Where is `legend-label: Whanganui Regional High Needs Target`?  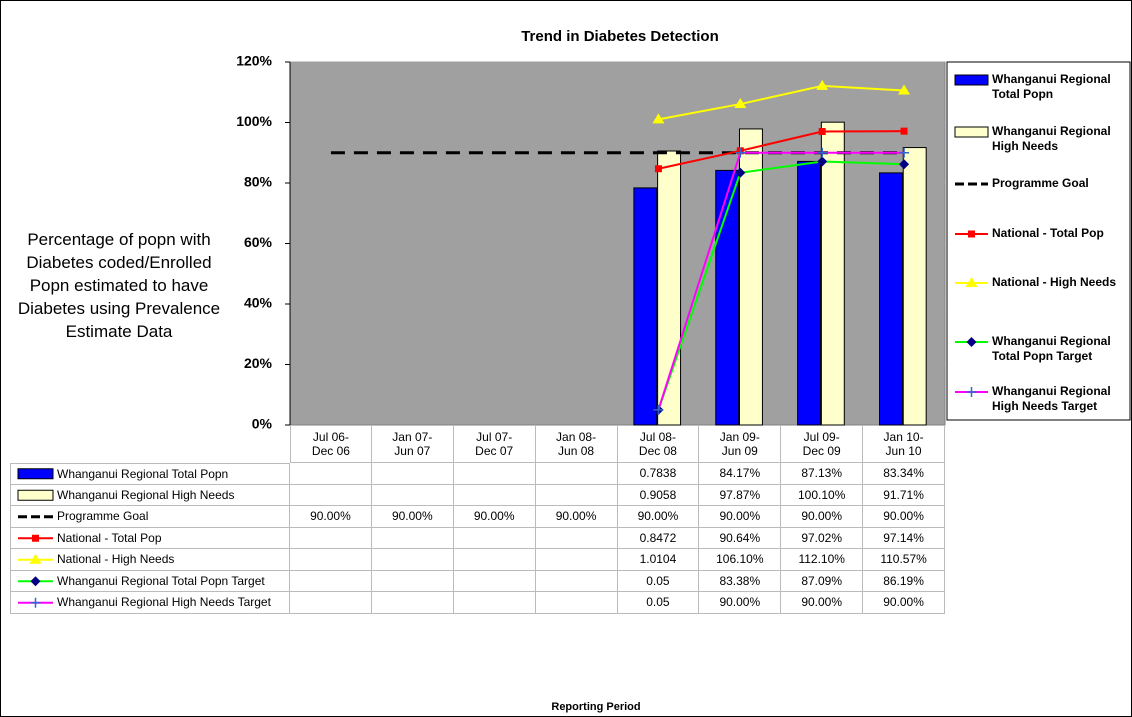
legend-label: Whanganui Regional High Needs Target is located at coordinates (1051, 398).